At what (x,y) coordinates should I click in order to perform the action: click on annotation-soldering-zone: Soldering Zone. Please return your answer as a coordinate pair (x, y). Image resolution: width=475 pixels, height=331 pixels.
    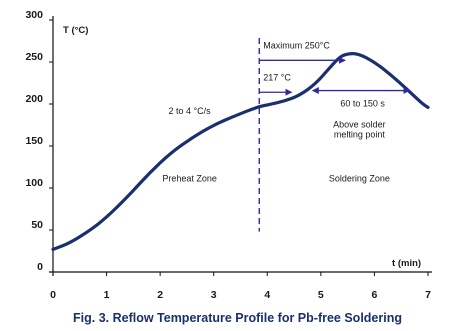
    Looking at the image, I should click on (359, 178).